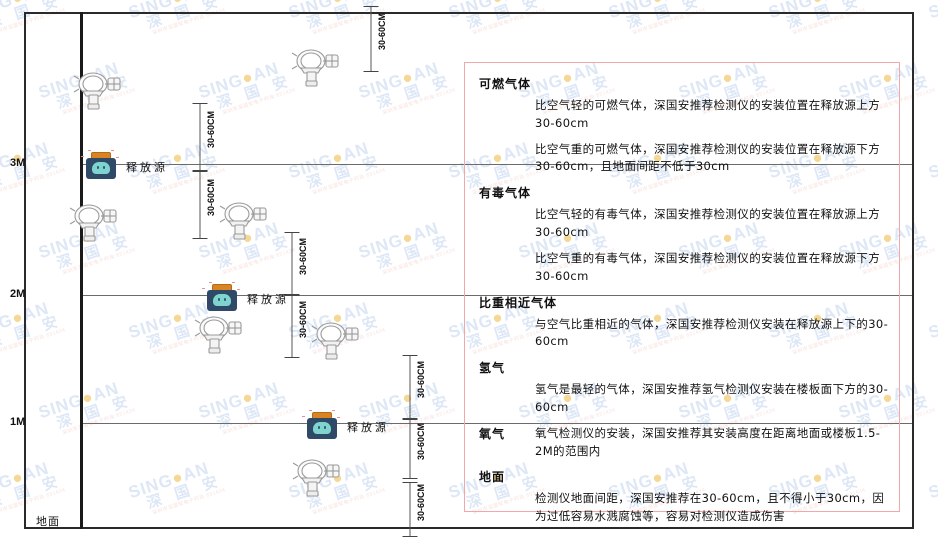  I want to click on axis-label-2m: 2M, so click(18, 294).